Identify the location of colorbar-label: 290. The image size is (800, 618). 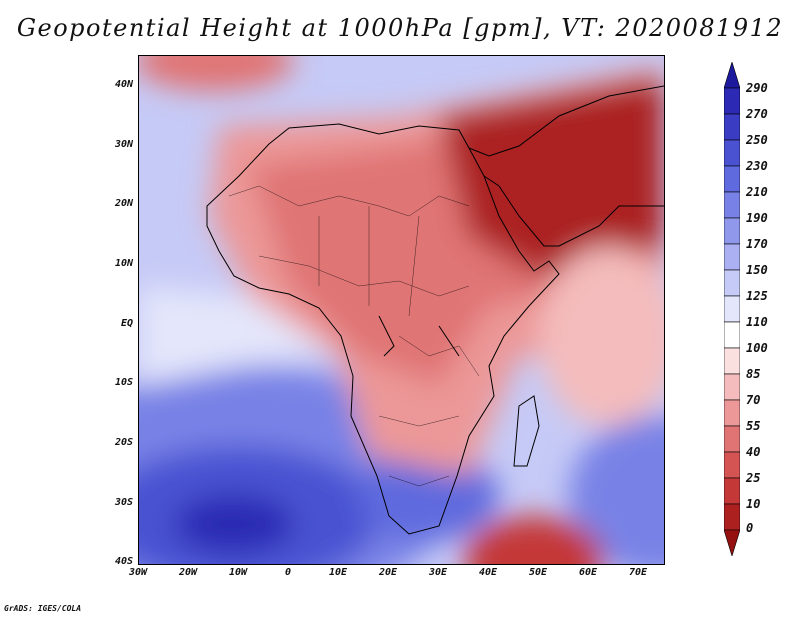
(757, 88).